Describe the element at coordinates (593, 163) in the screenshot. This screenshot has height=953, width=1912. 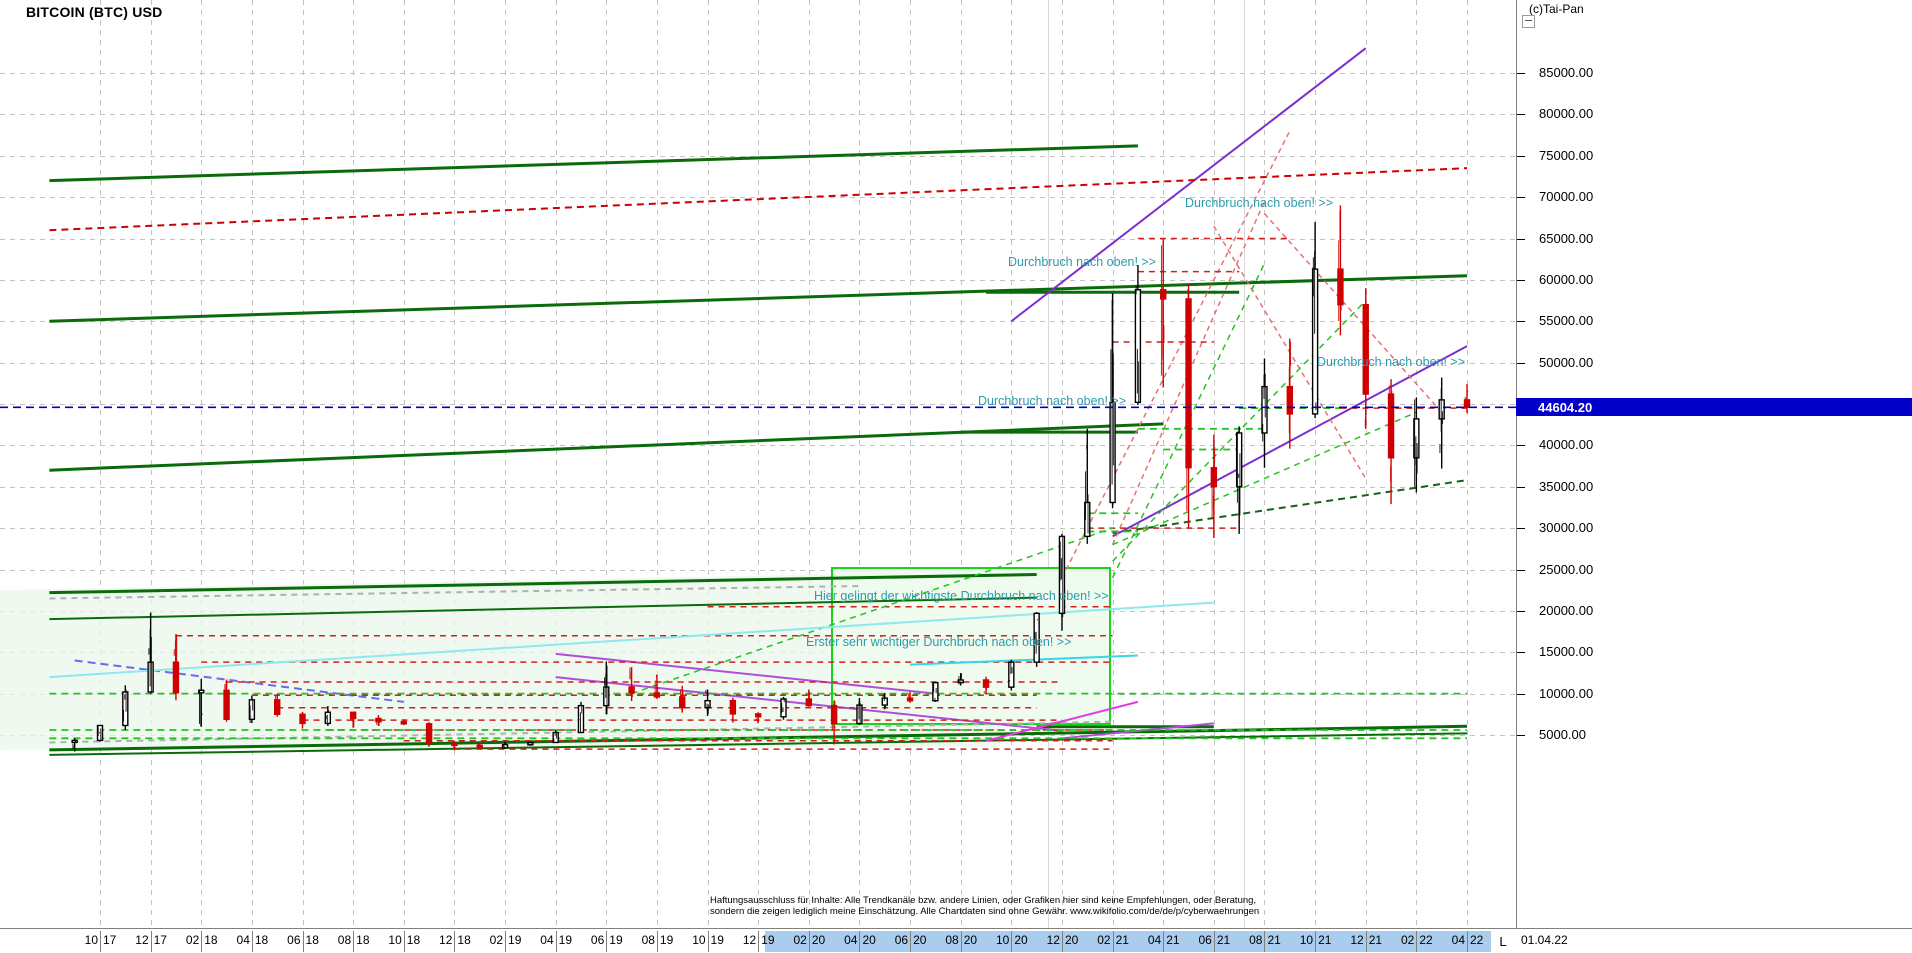
I see `green-channel-top` at that location.